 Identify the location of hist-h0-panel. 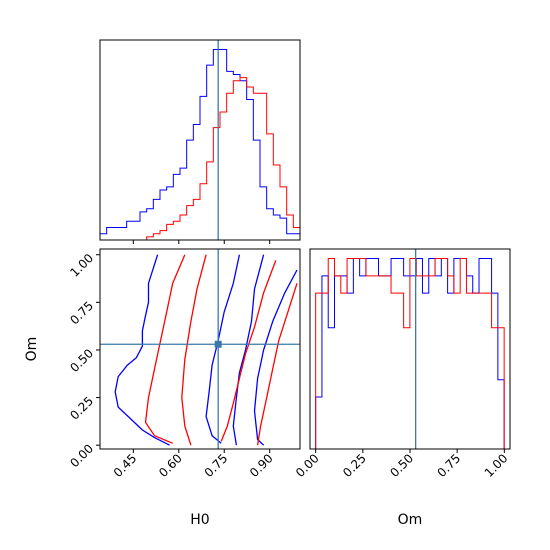
(200, 141).